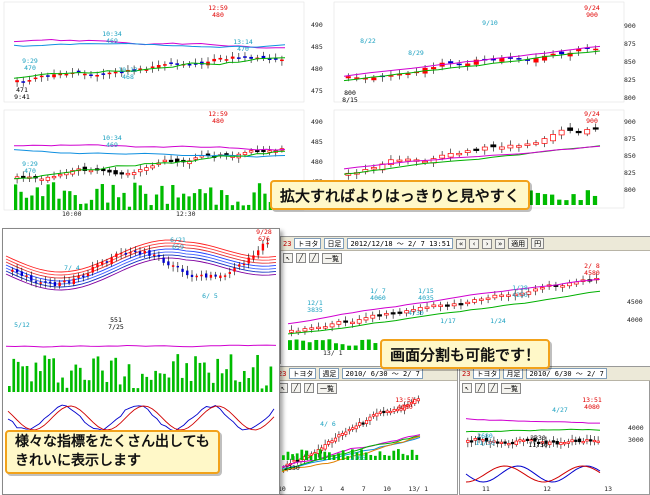 This screenshot has width=650, height=495. Describe the element at coordinates (112, 138) in the screenshot. I see `label-mid: 10:34` at that location.